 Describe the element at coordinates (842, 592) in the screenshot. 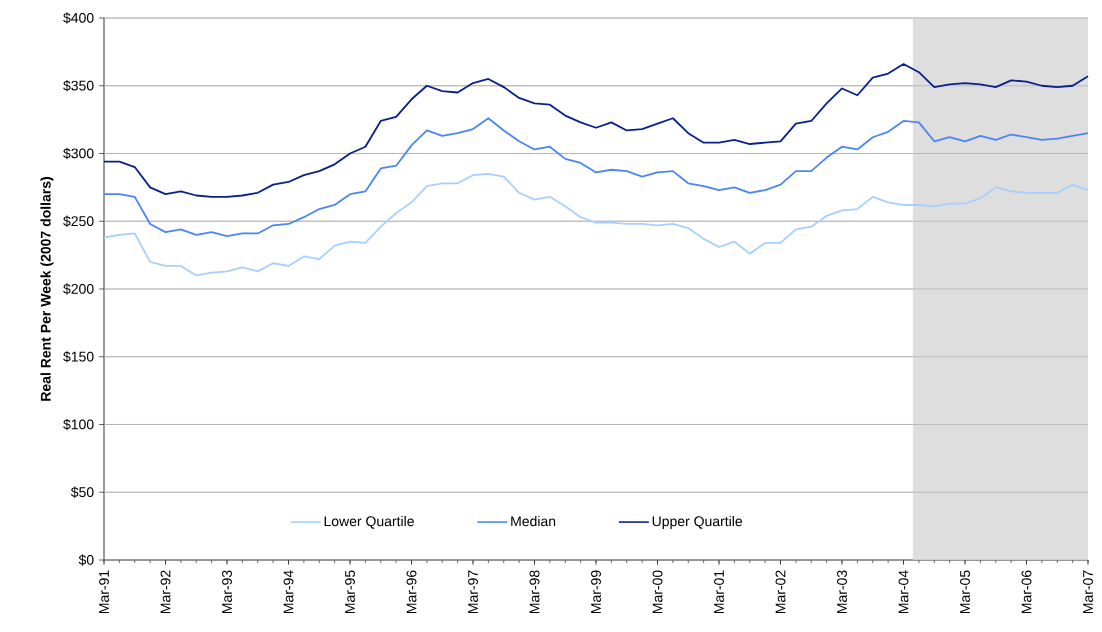

I see `x-tick-label: Mar-03` at that location.